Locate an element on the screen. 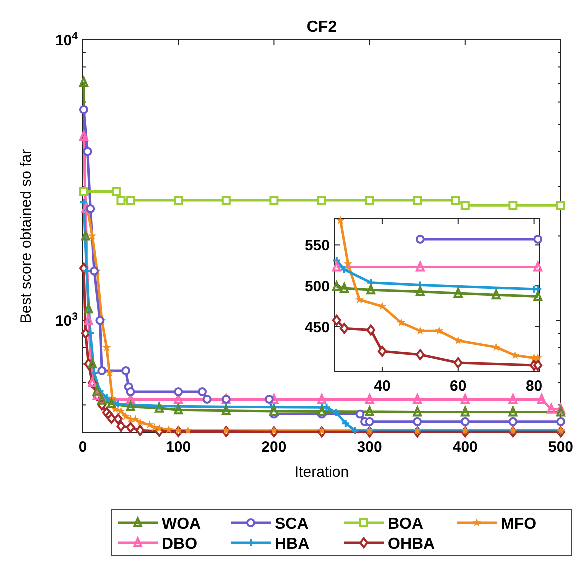 Image resolution: width=584 pixels, height=561 pixels. y-tick-label: 500 is located at coordinates (317, 287).